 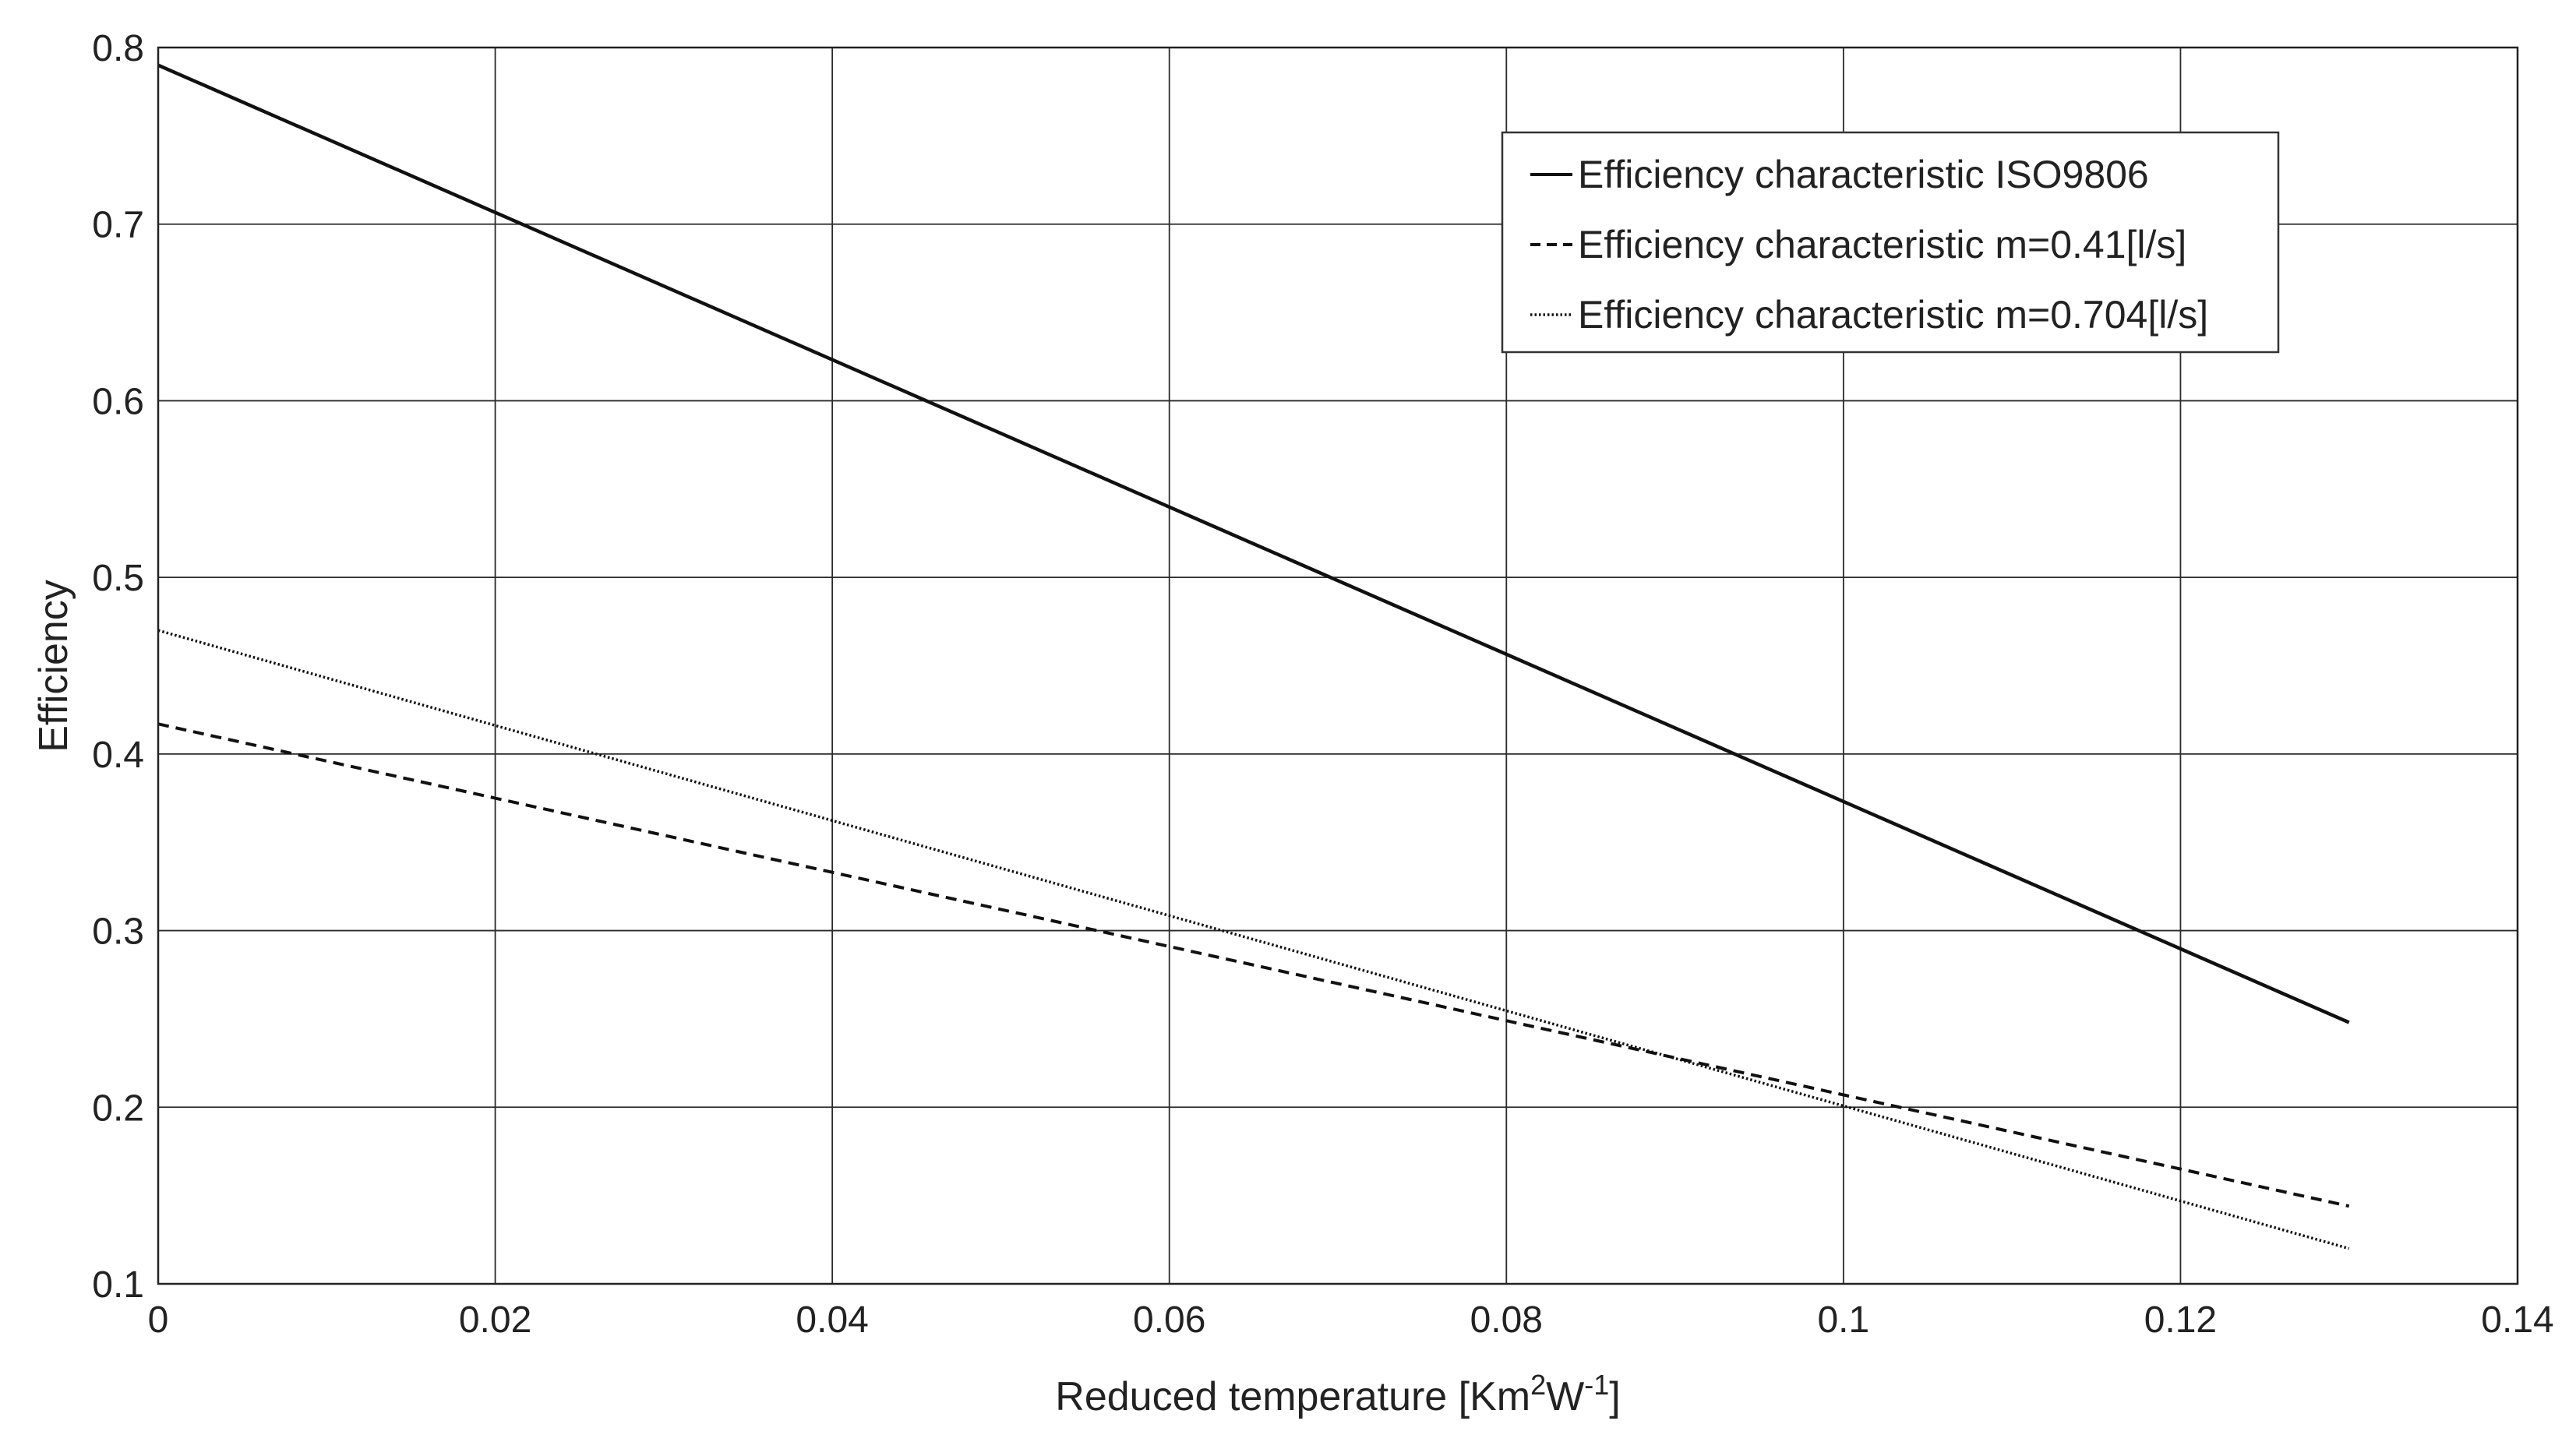 I want to click on x-tick-label: 0.1, so click(x=1843, y=1320).